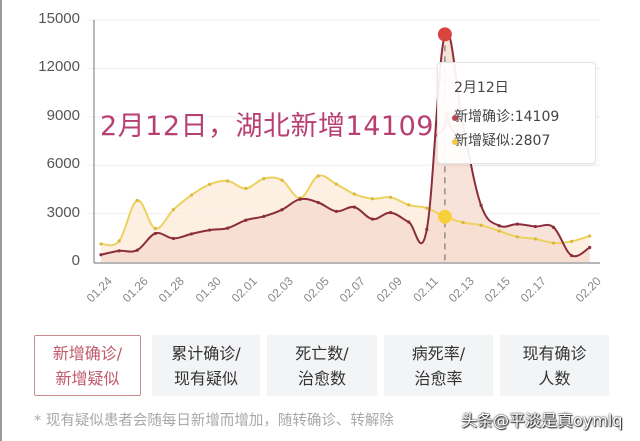 The height and width of the screenshot is (441, 640). What do you see at coordinates (542, 420) in the screenshot?
I see `watermark: 头条@平淡是真oymlq` at bounding box center [542, 420].